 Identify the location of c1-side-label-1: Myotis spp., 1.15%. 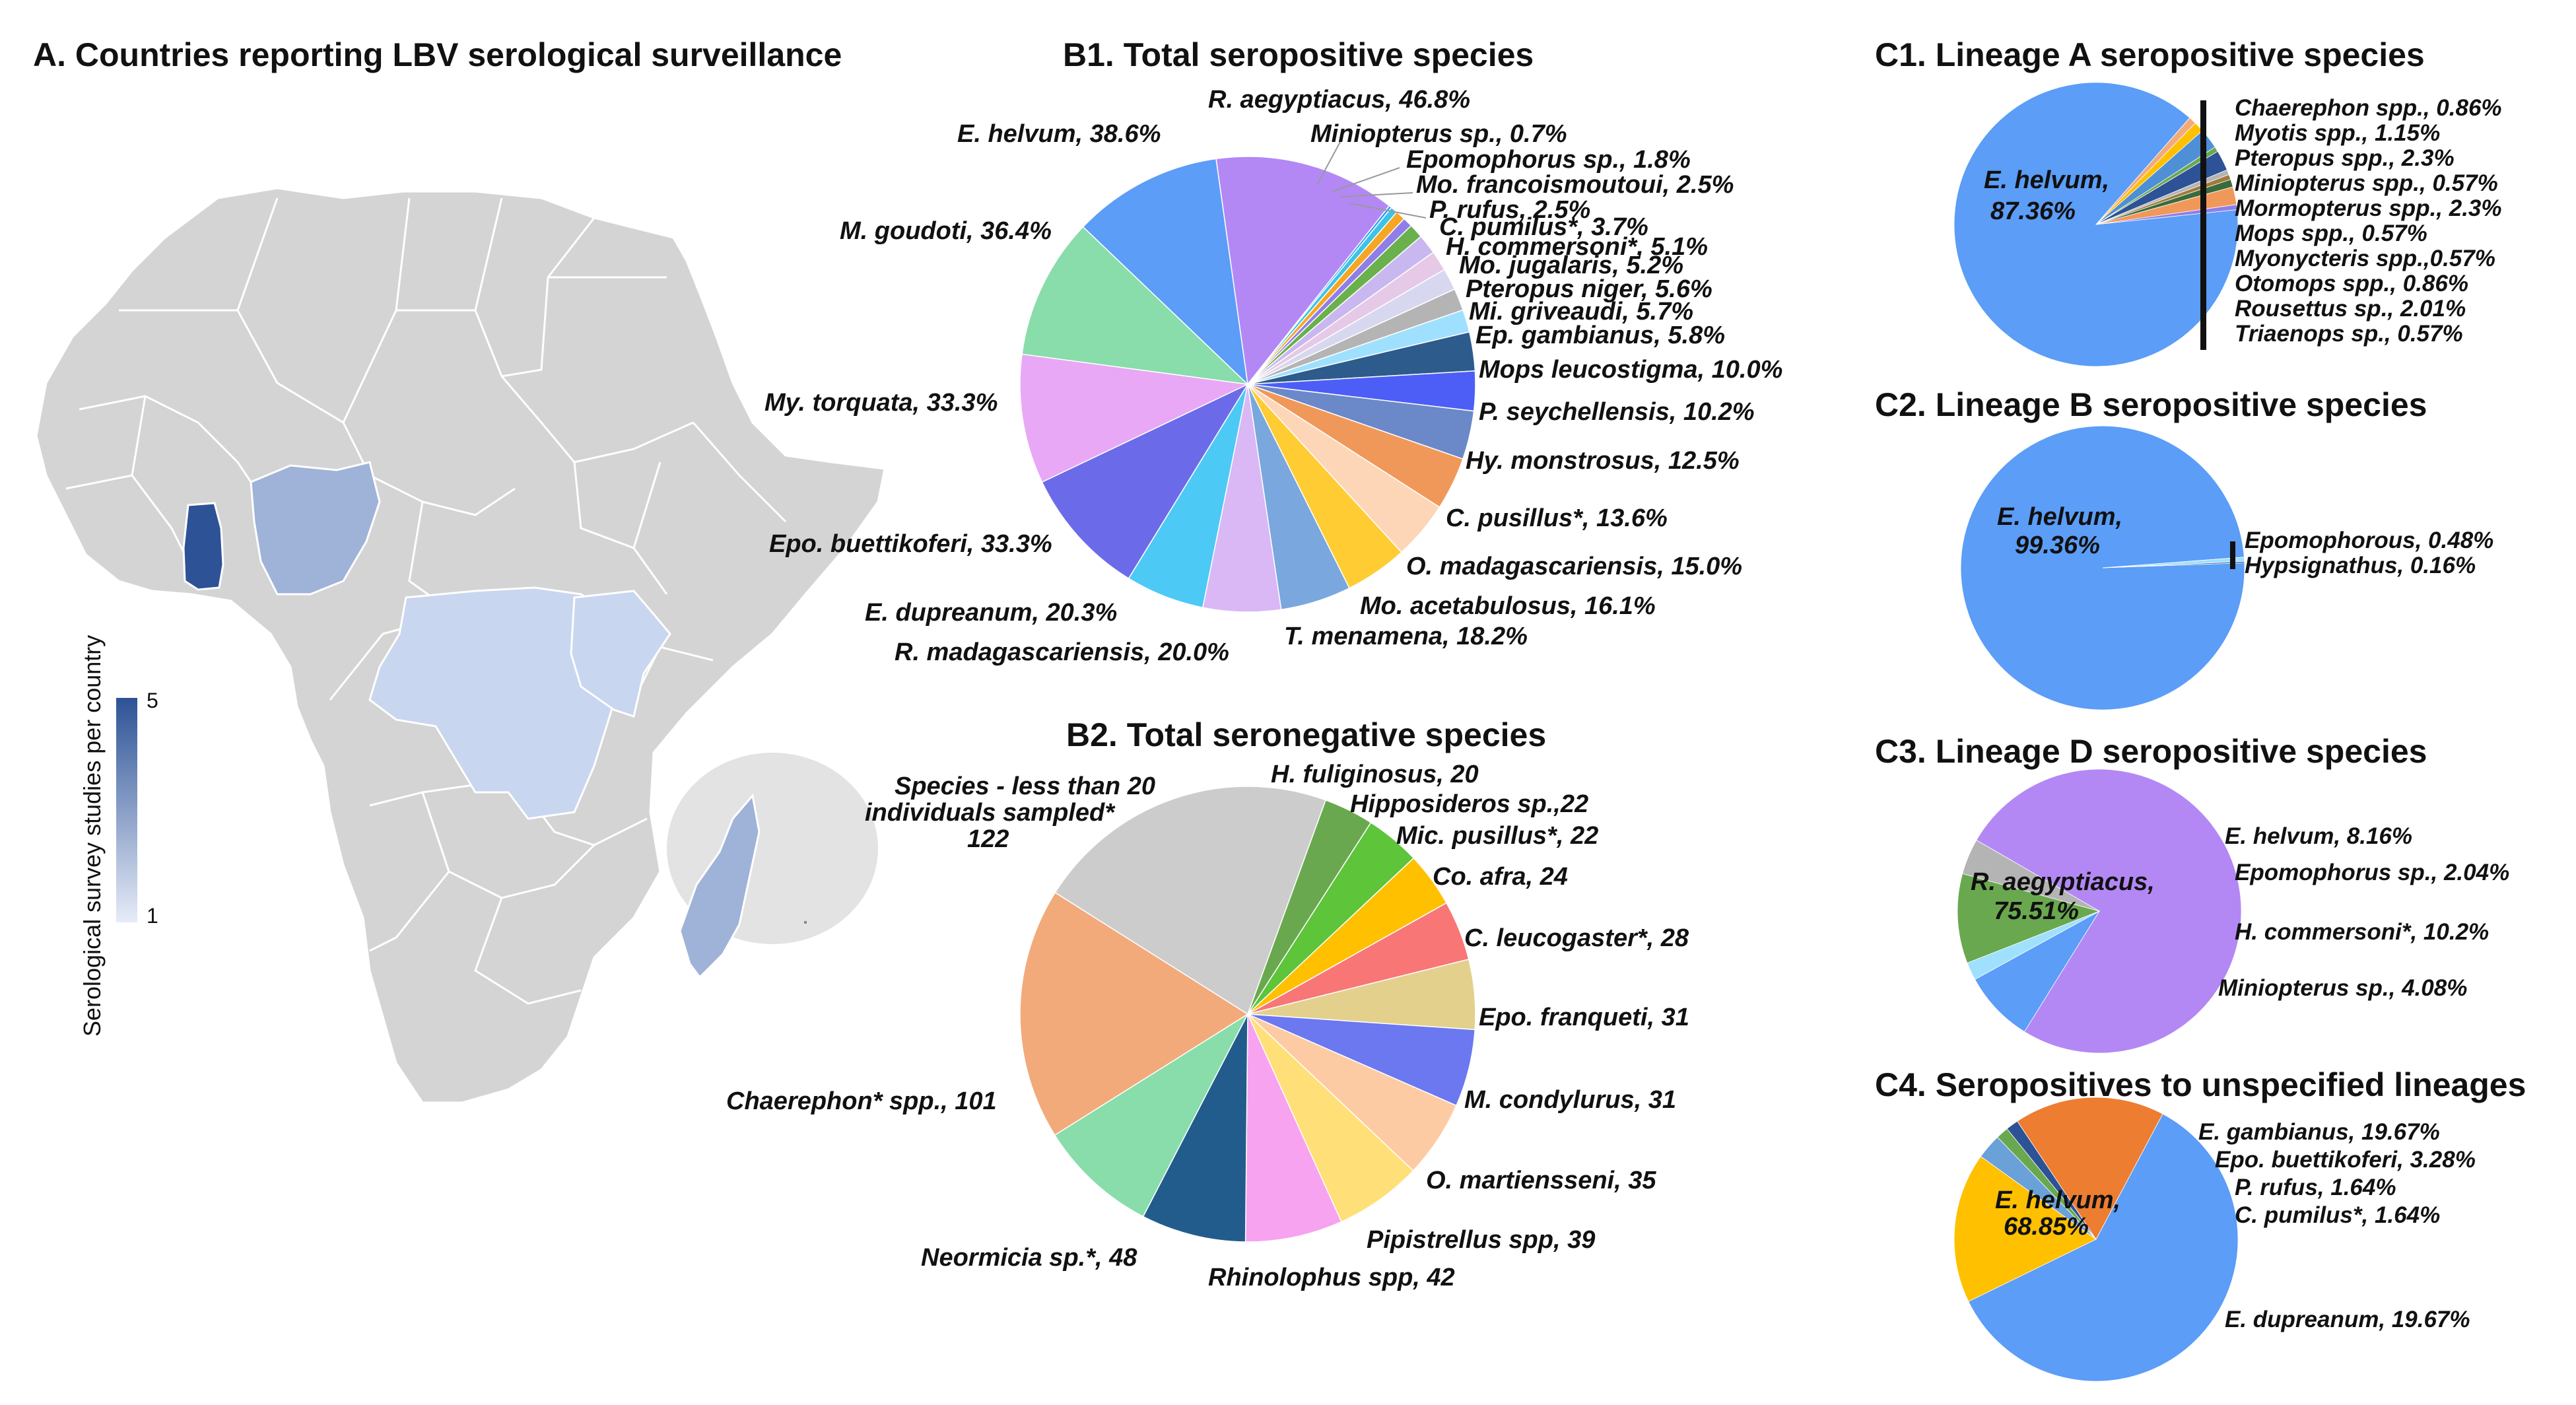
(2337, 133).